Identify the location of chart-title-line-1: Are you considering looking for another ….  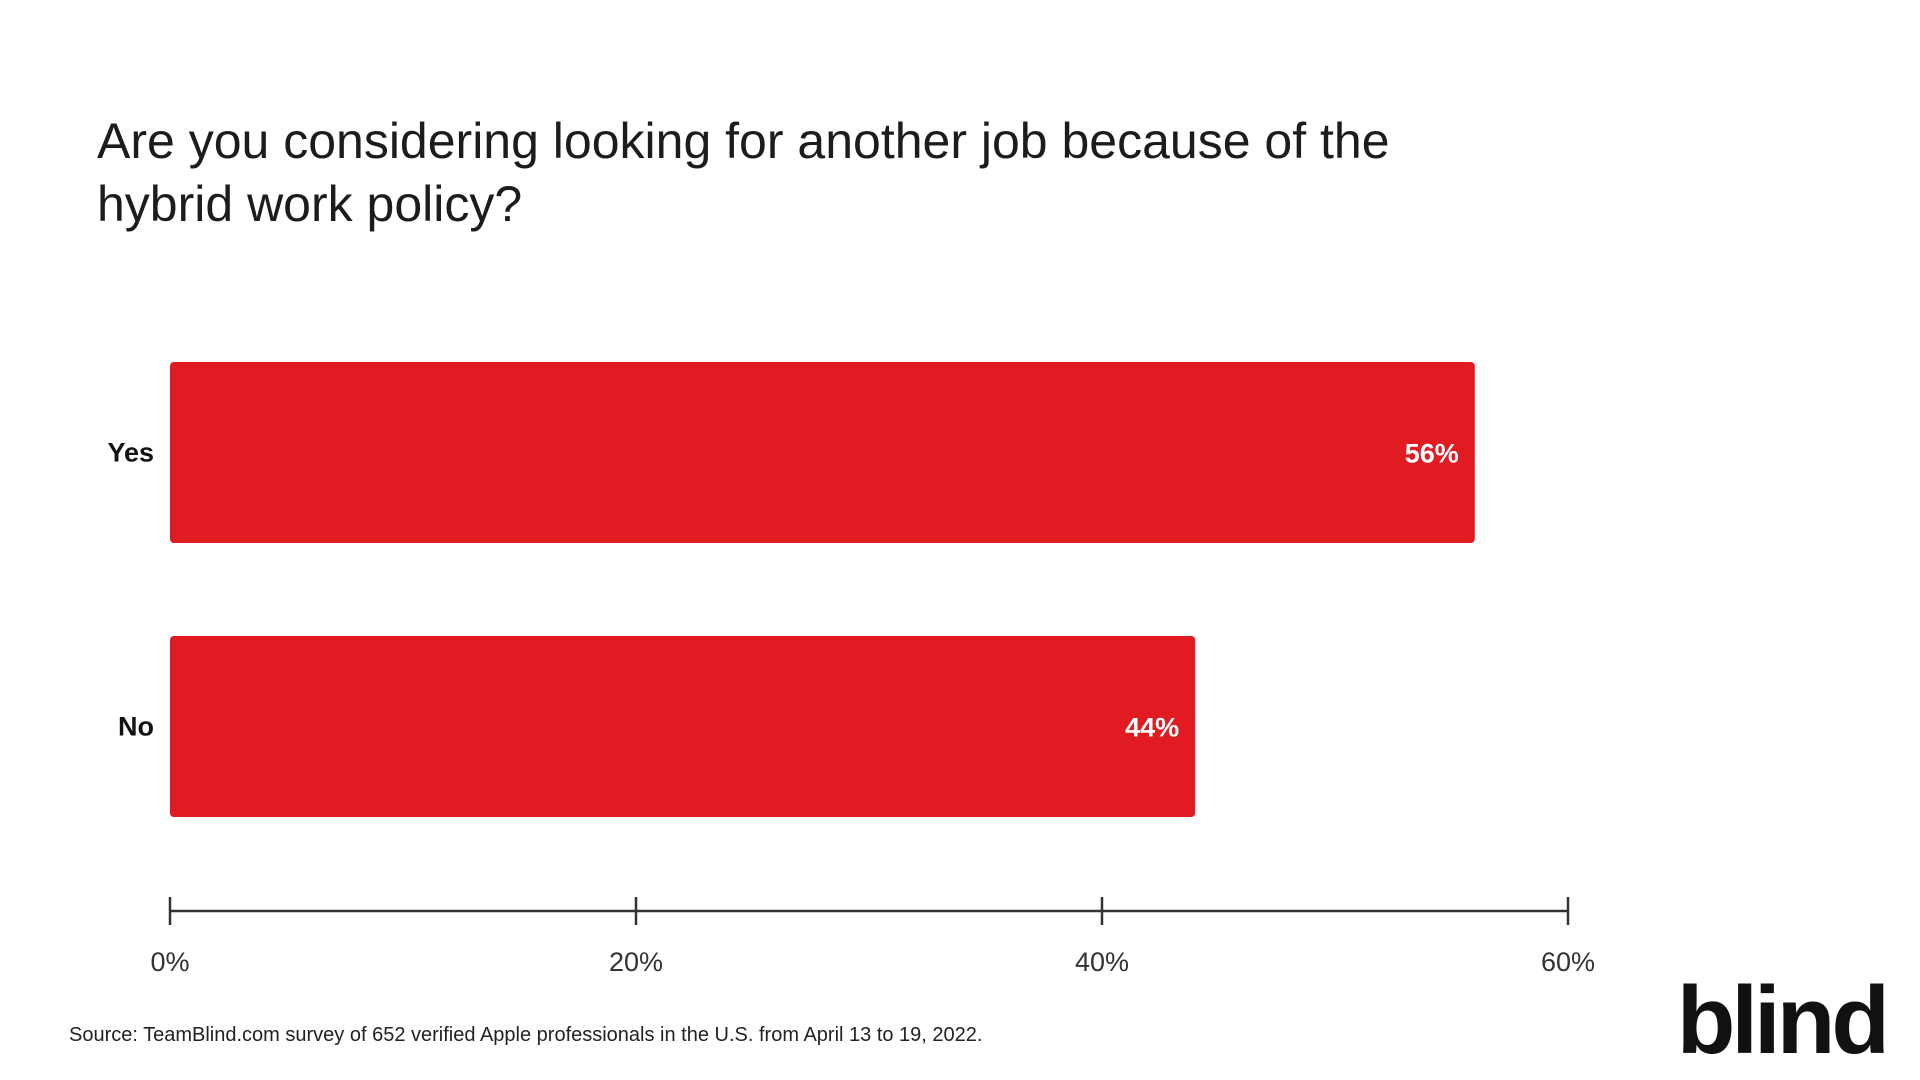
(743, 141).